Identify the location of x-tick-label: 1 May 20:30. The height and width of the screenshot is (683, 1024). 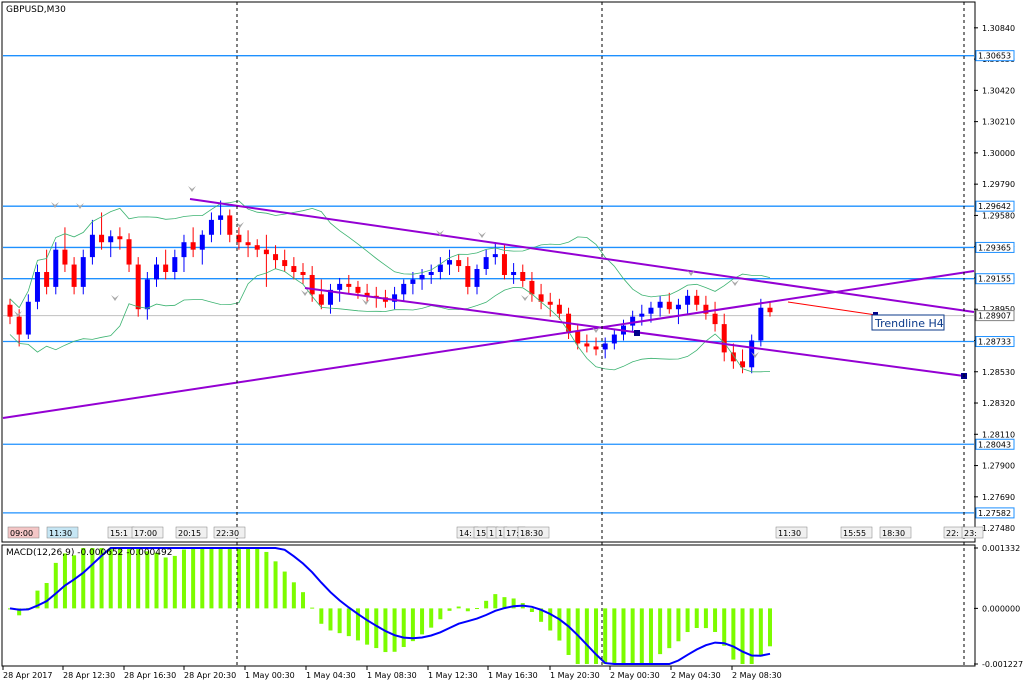
(575, 675).